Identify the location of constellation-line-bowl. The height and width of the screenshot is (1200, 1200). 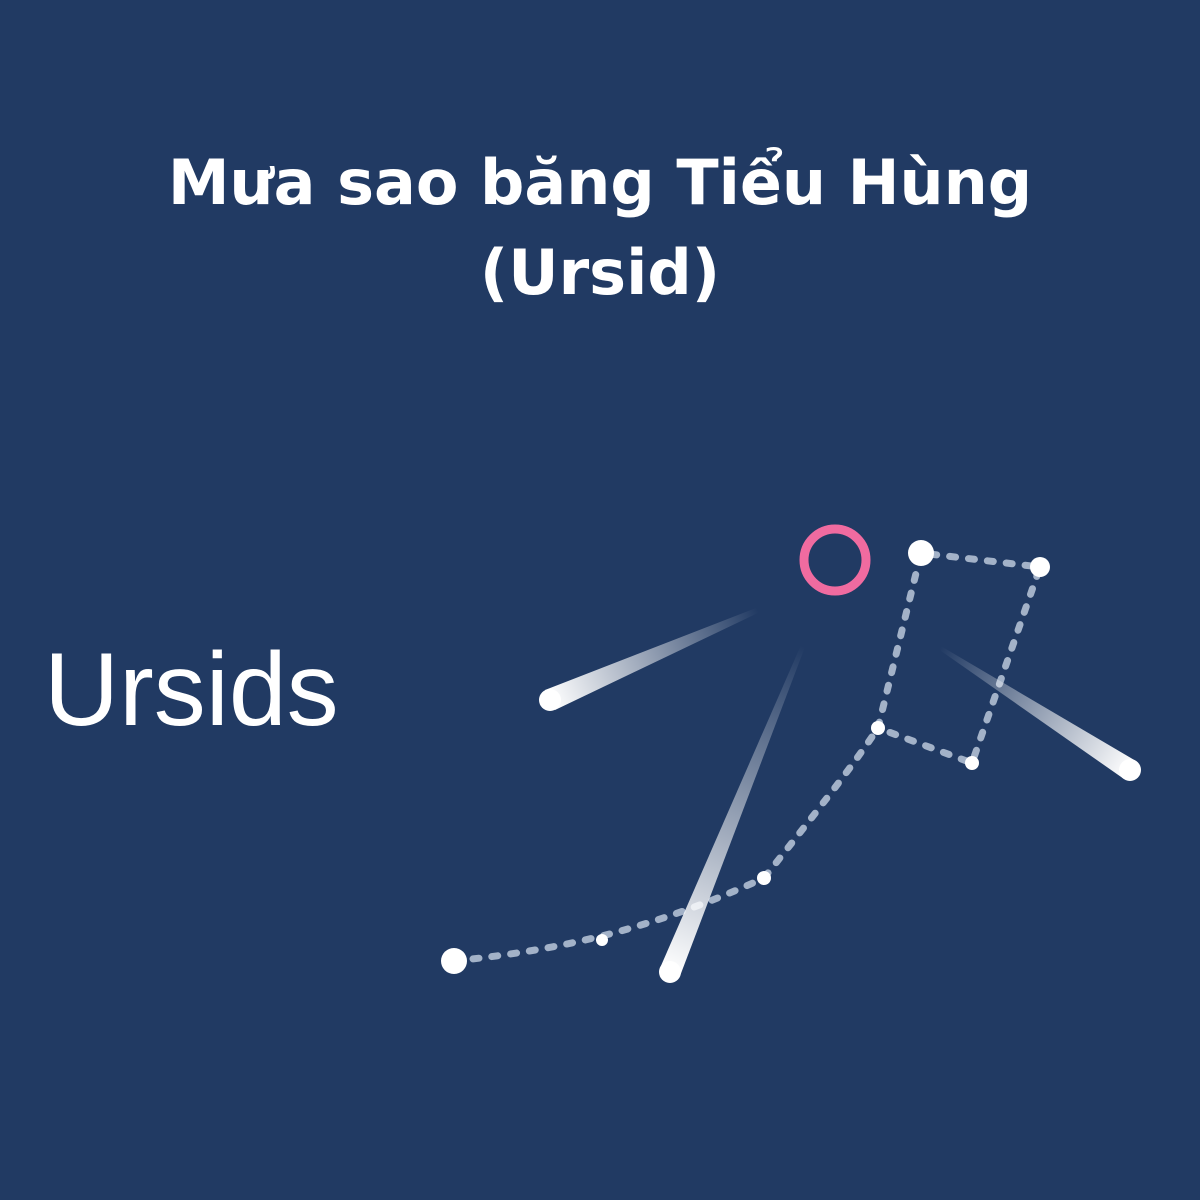
(959, 658).